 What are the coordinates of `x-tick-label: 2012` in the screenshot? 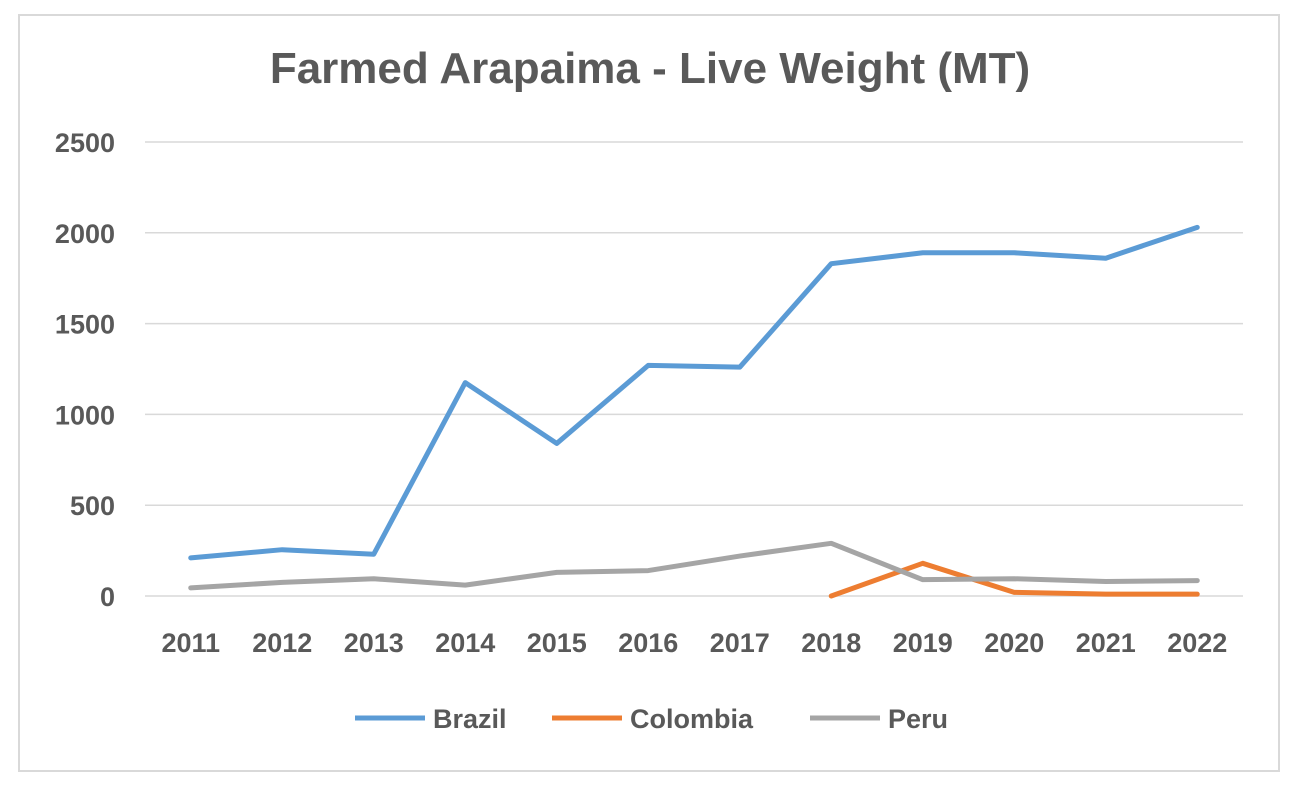 It's located at (282, 643).